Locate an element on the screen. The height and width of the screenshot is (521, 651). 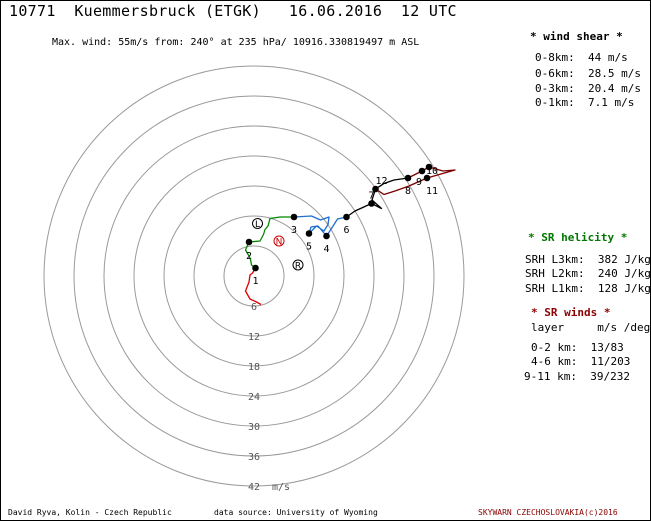
height-marker-label: 12 is located at coordinates (381, 181).